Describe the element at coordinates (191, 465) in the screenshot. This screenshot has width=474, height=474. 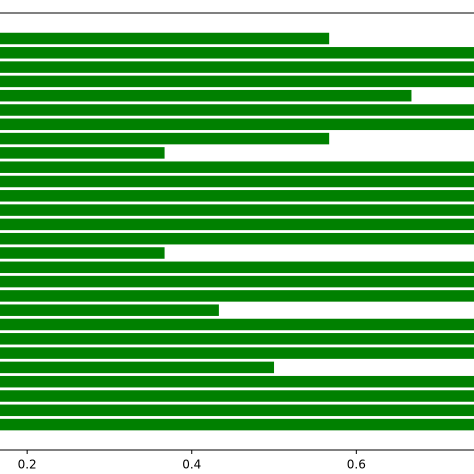
I see `x-tick-label: 0.4` at that location.